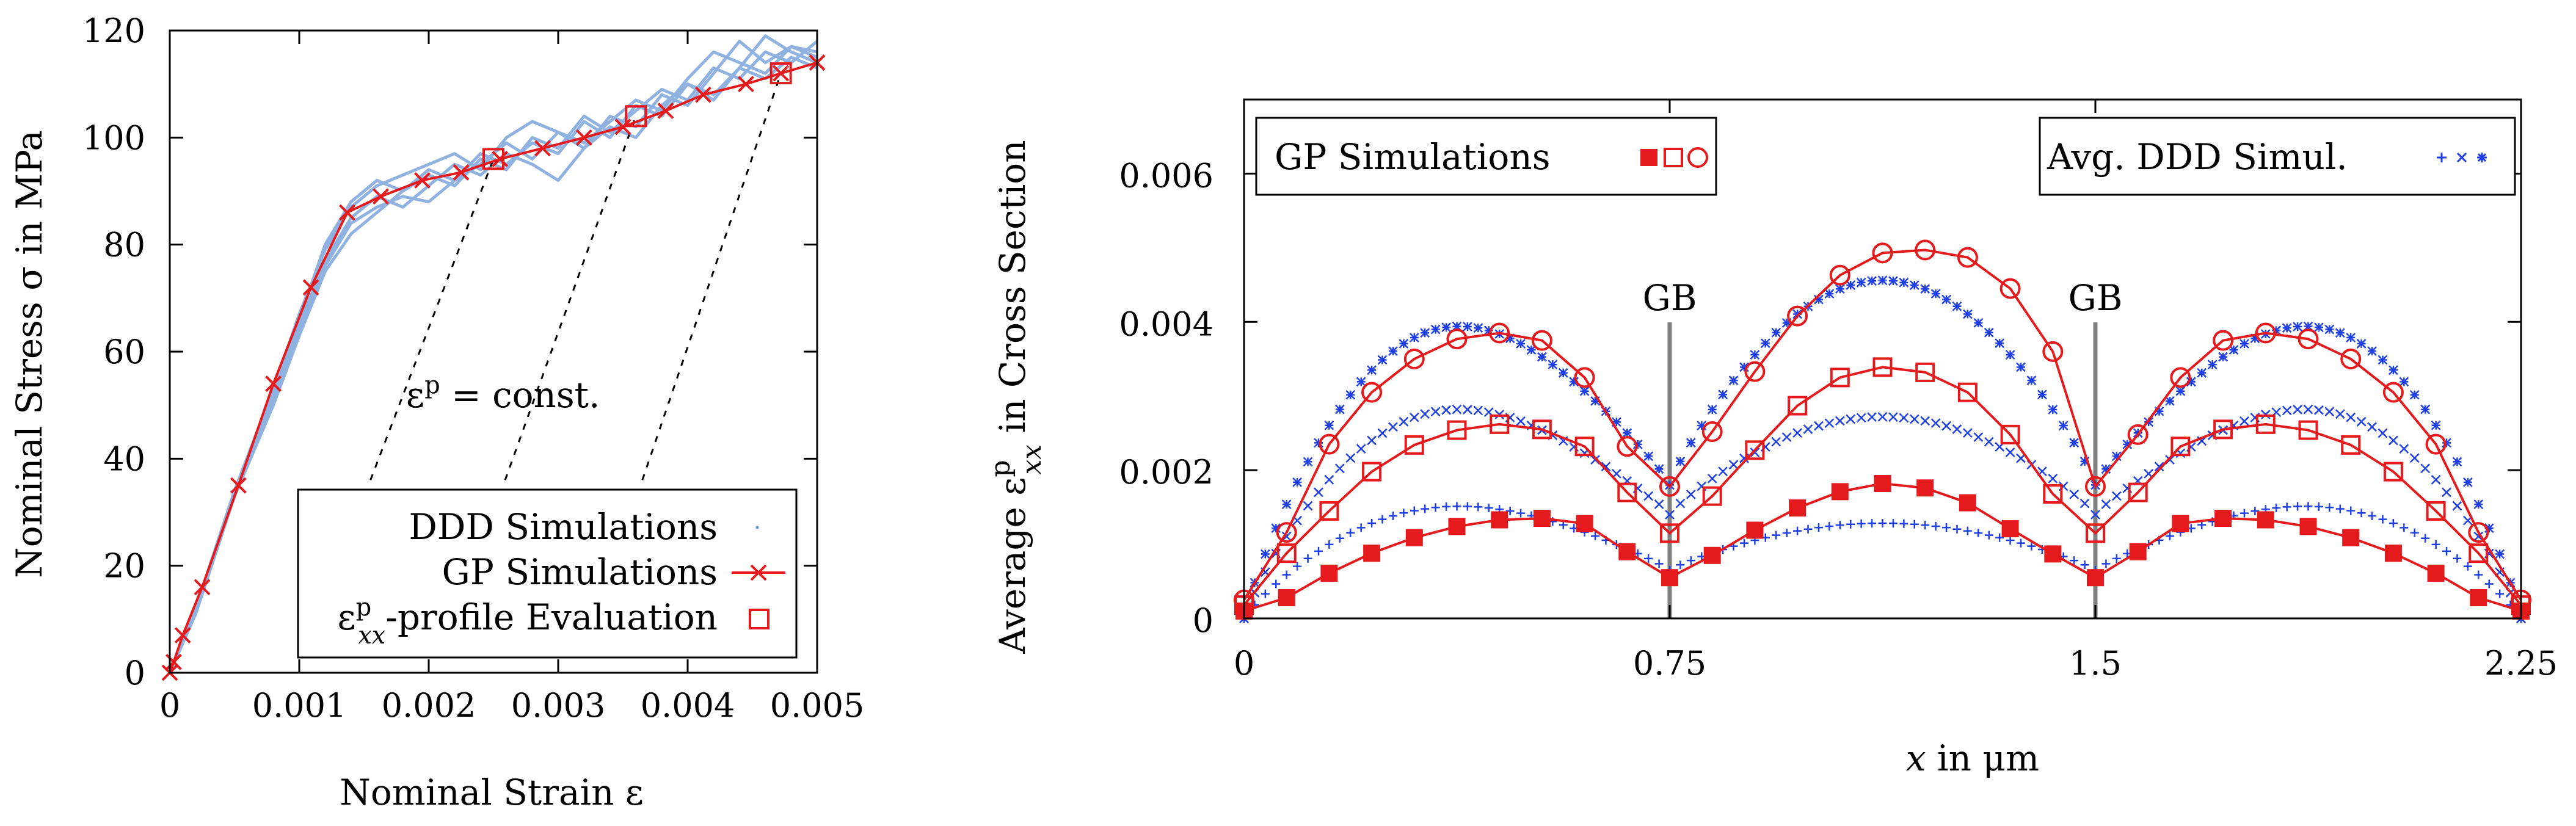  What do you see at coordinates (760, 619) in the screenshot?
I see `legend-eval-sample` at bounding box center [760, 619].